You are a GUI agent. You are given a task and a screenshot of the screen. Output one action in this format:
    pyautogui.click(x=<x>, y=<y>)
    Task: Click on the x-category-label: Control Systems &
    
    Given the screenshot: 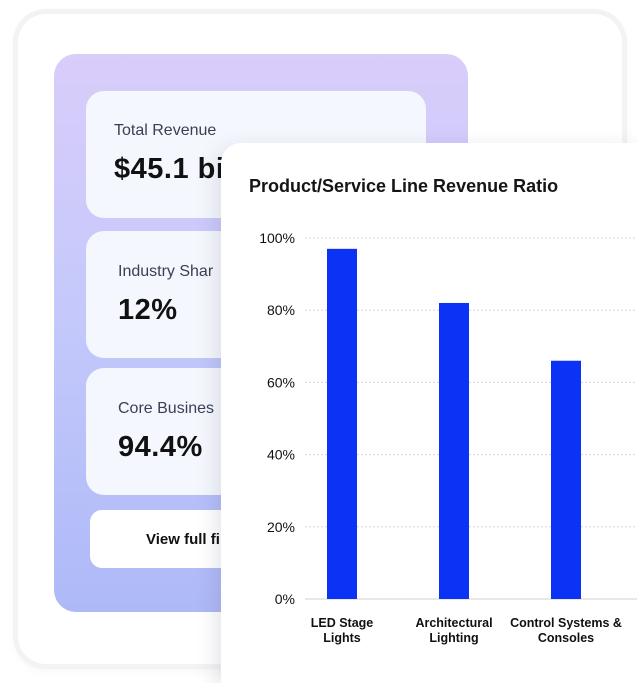 What is the action you would take?
    pyautogui.click(x=566, y=623)
    